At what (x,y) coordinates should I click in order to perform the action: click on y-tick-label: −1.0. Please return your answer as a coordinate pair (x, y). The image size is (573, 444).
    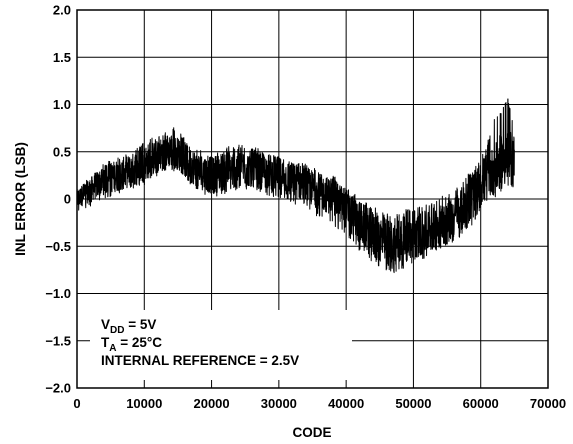
    Looking at the image, I should click on (58, 293).